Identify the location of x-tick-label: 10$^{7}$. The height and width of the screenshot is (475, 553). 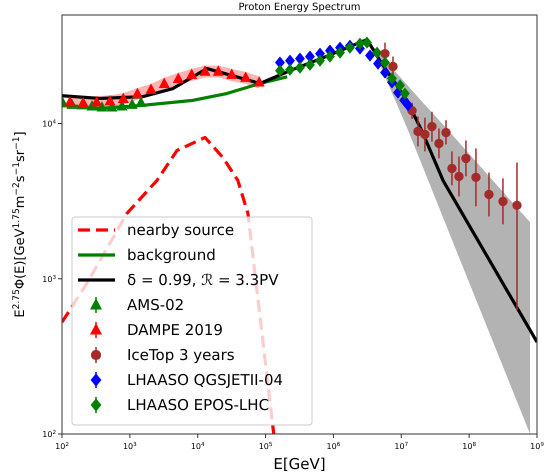
(401, 446).